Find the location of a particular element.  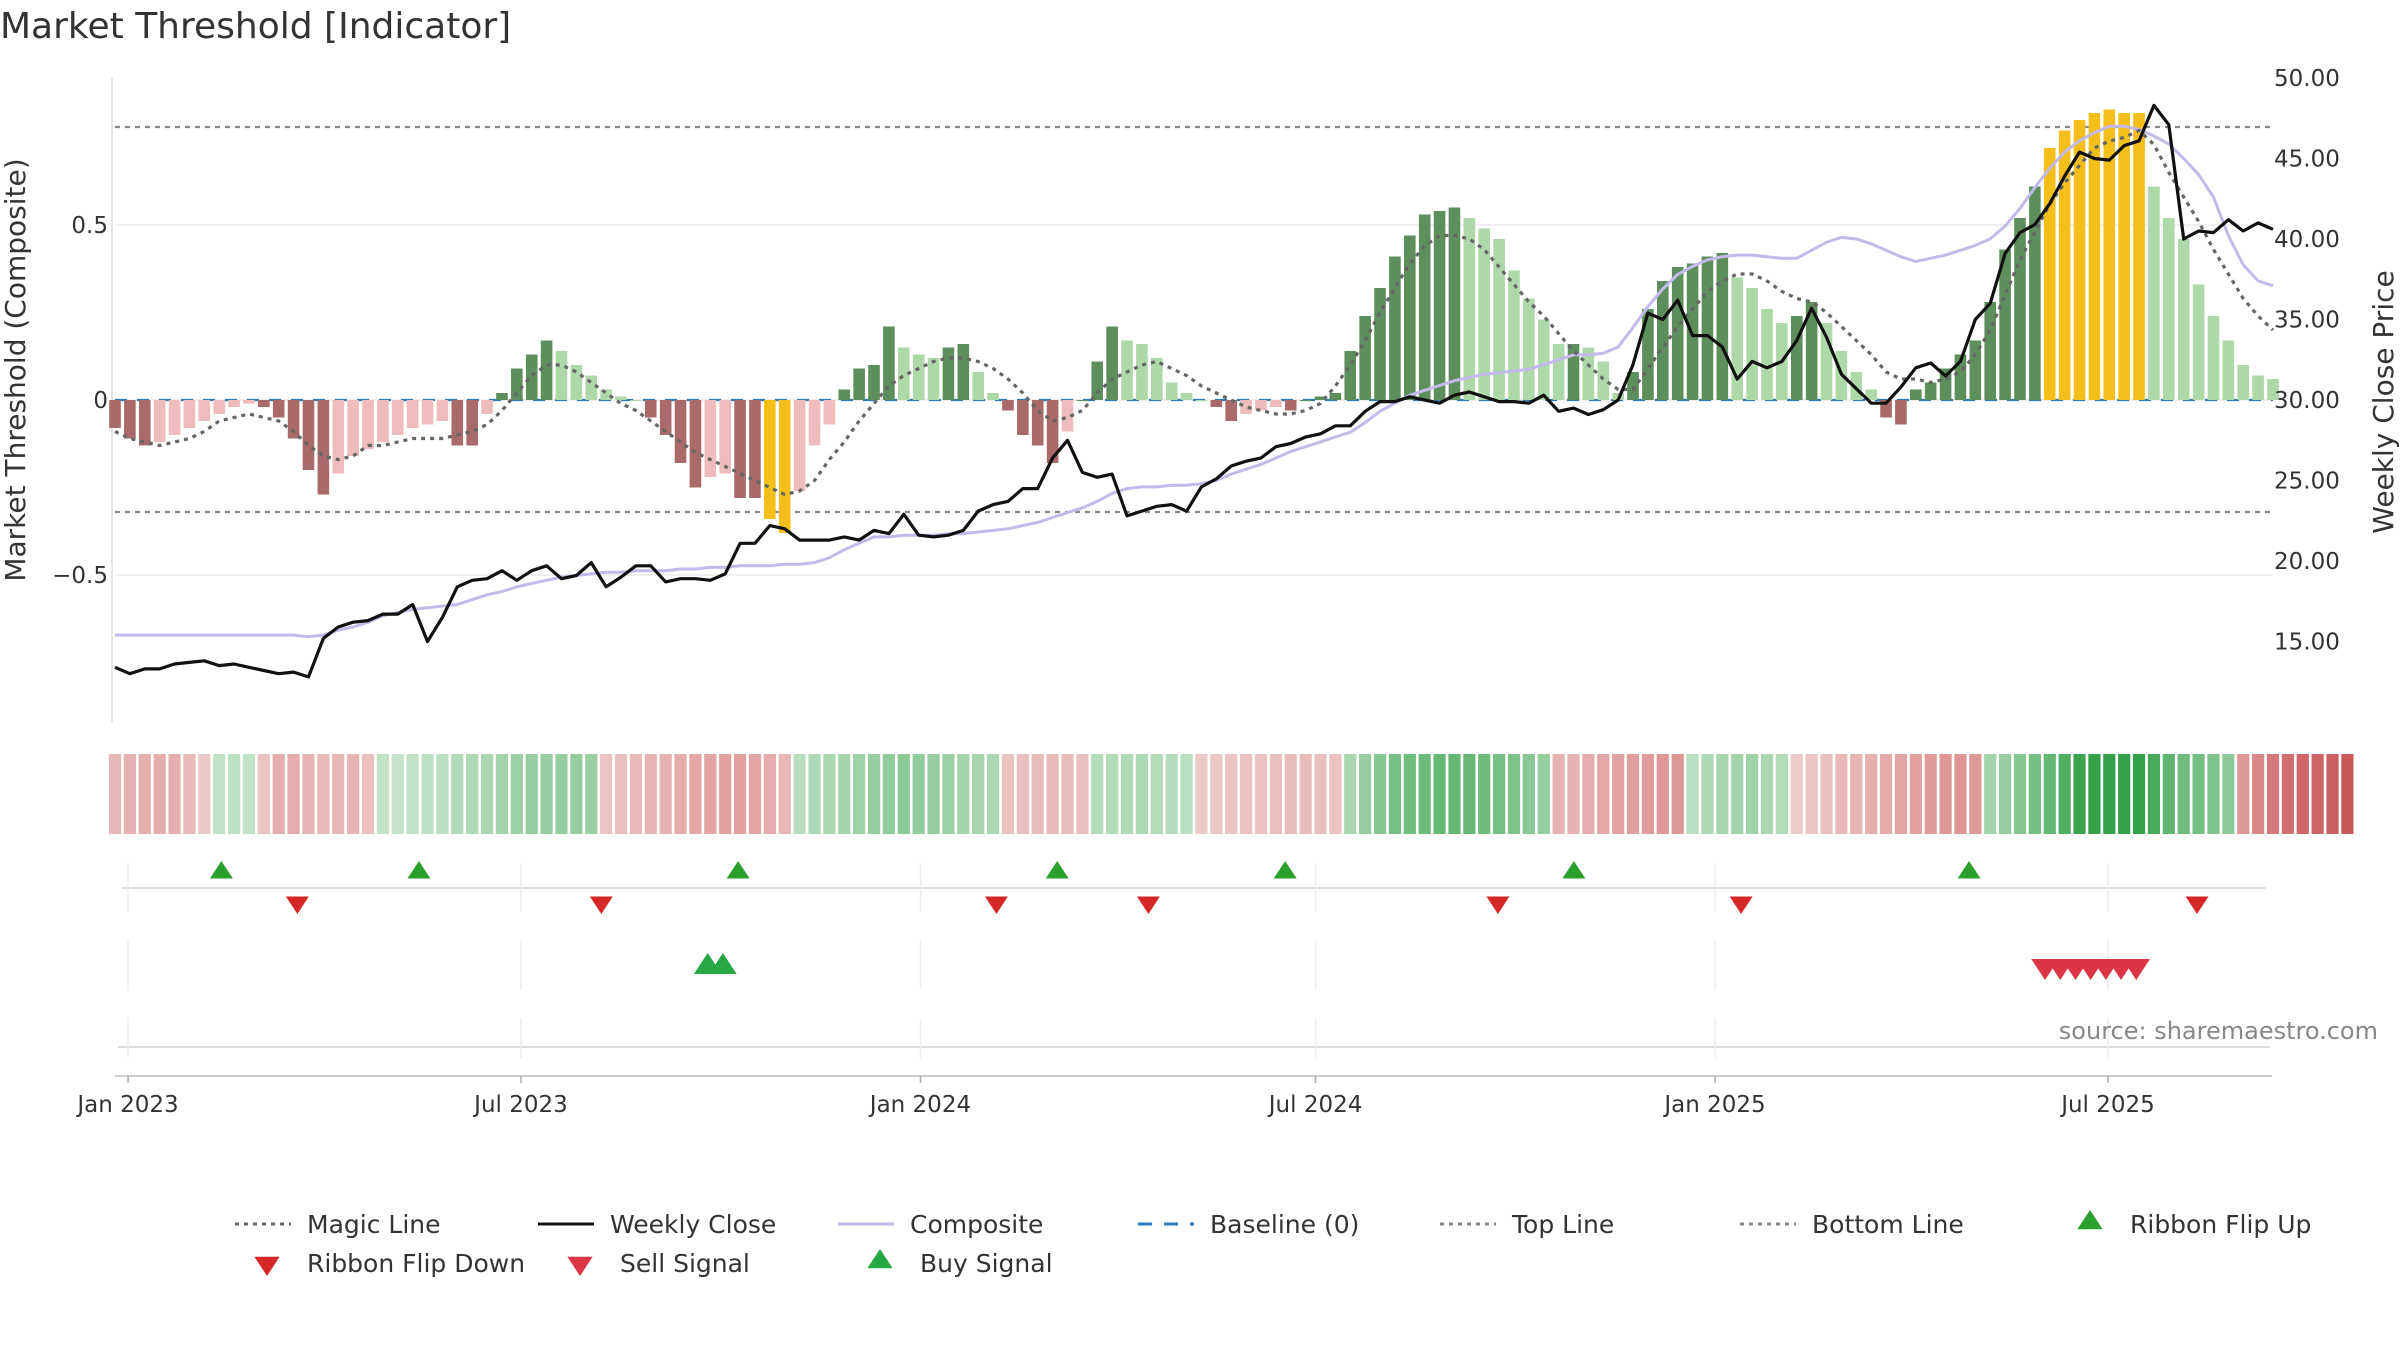

y-tick-label: −0.5 is located at coordinates (80, 576).